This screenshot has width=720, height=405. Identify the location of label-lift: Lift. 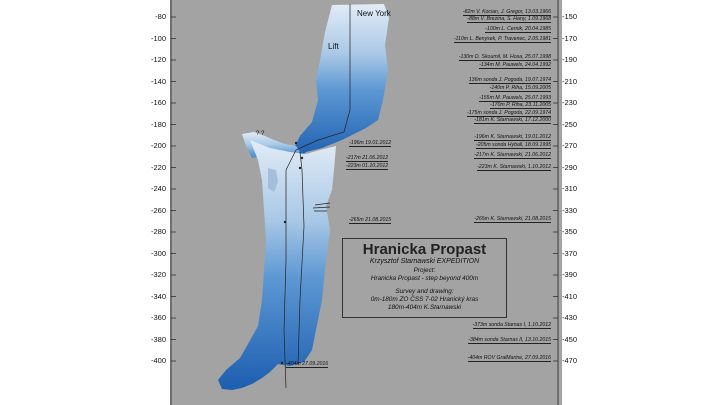
(333, 46).